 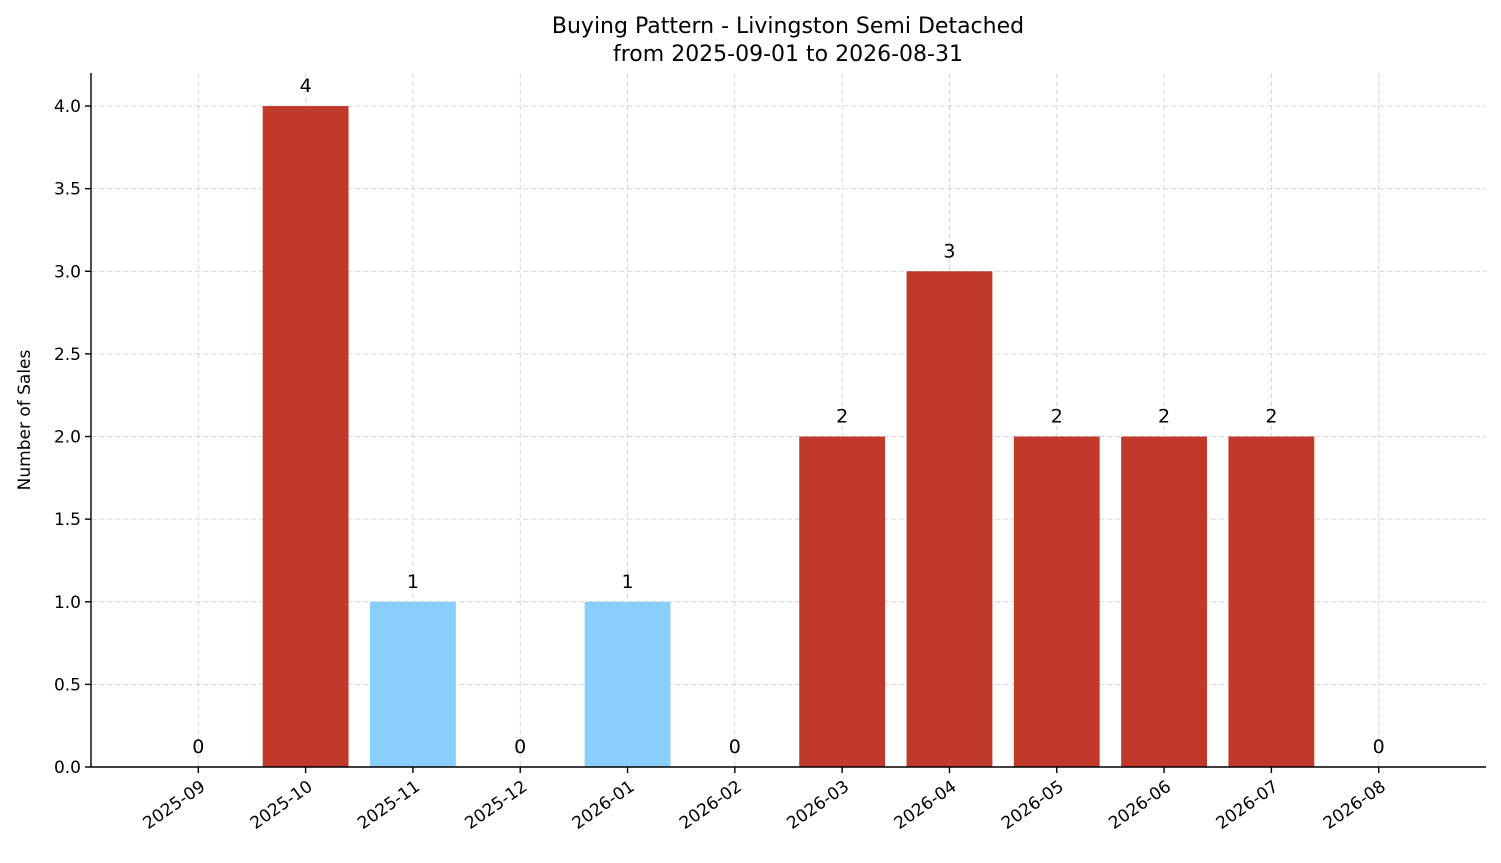 I want to click on value-label: 4, so click(x=306, y=86).